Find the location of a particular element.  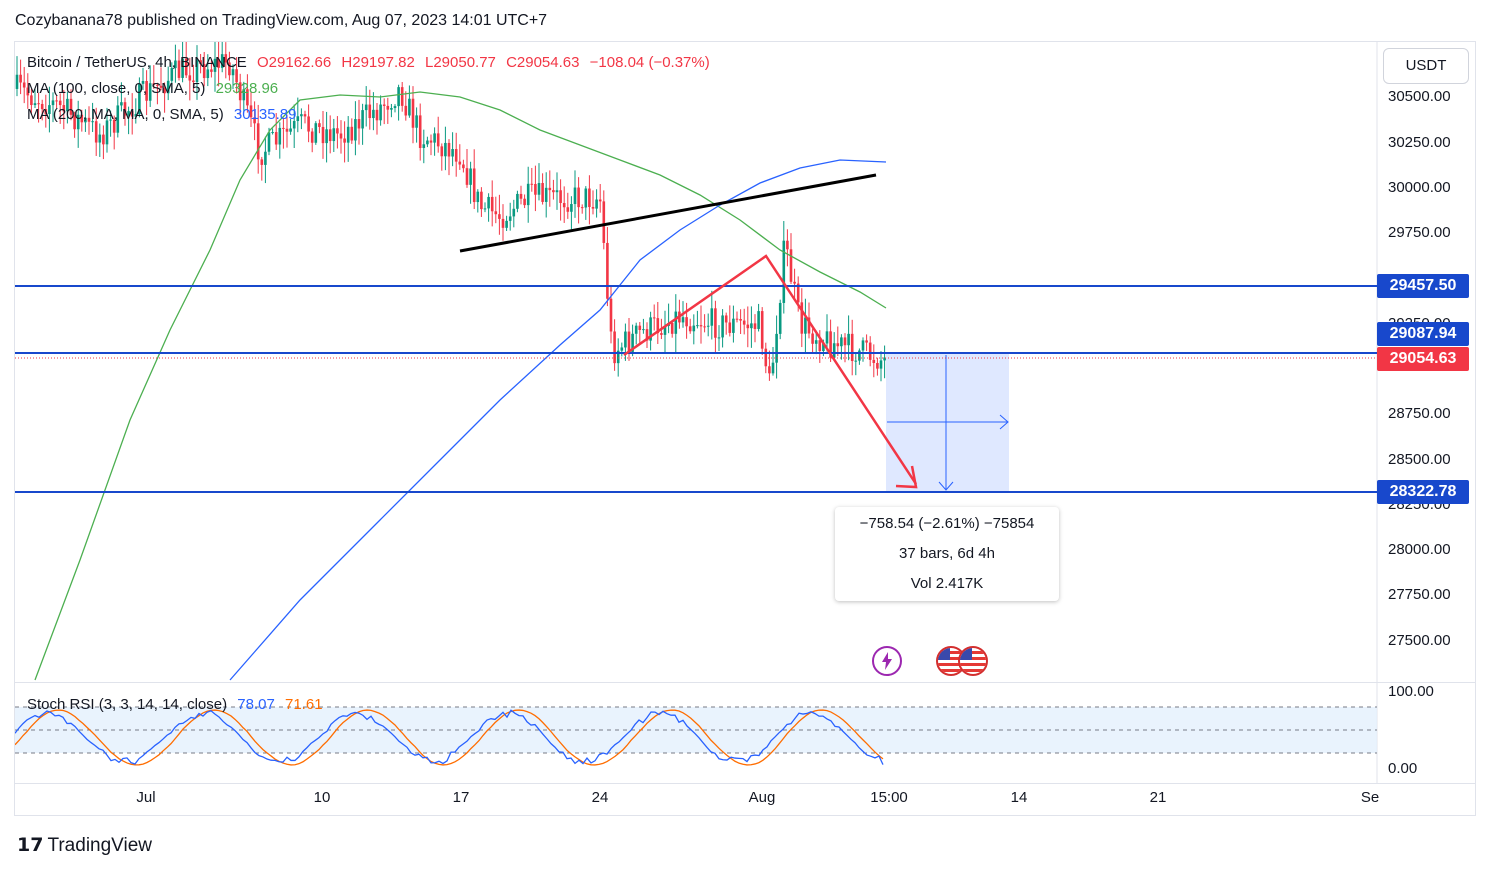

time-axis-label: Jul is located at coordinates (146, 797).